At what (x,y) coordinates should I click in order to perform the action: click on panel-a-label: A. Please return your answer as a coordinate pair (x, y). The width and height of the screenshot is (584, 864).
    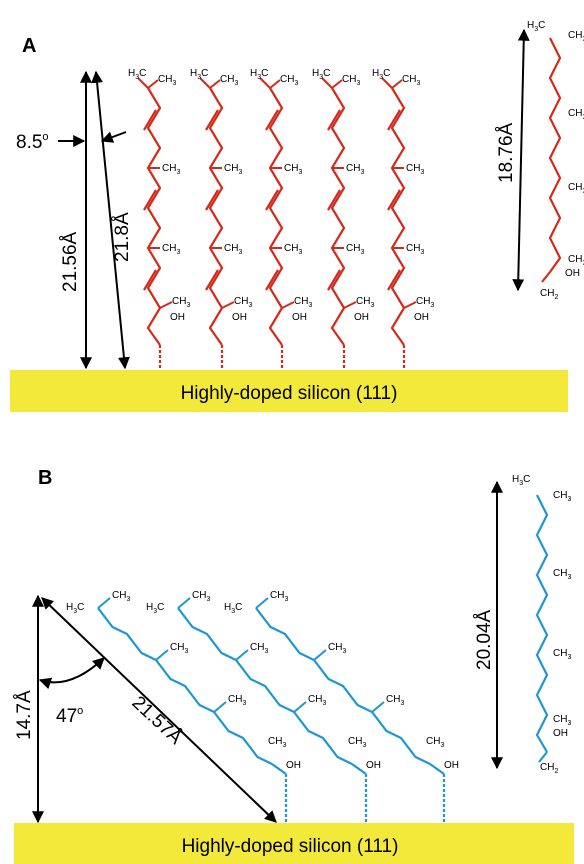
    Looking at the image, I should click on (29, 46).